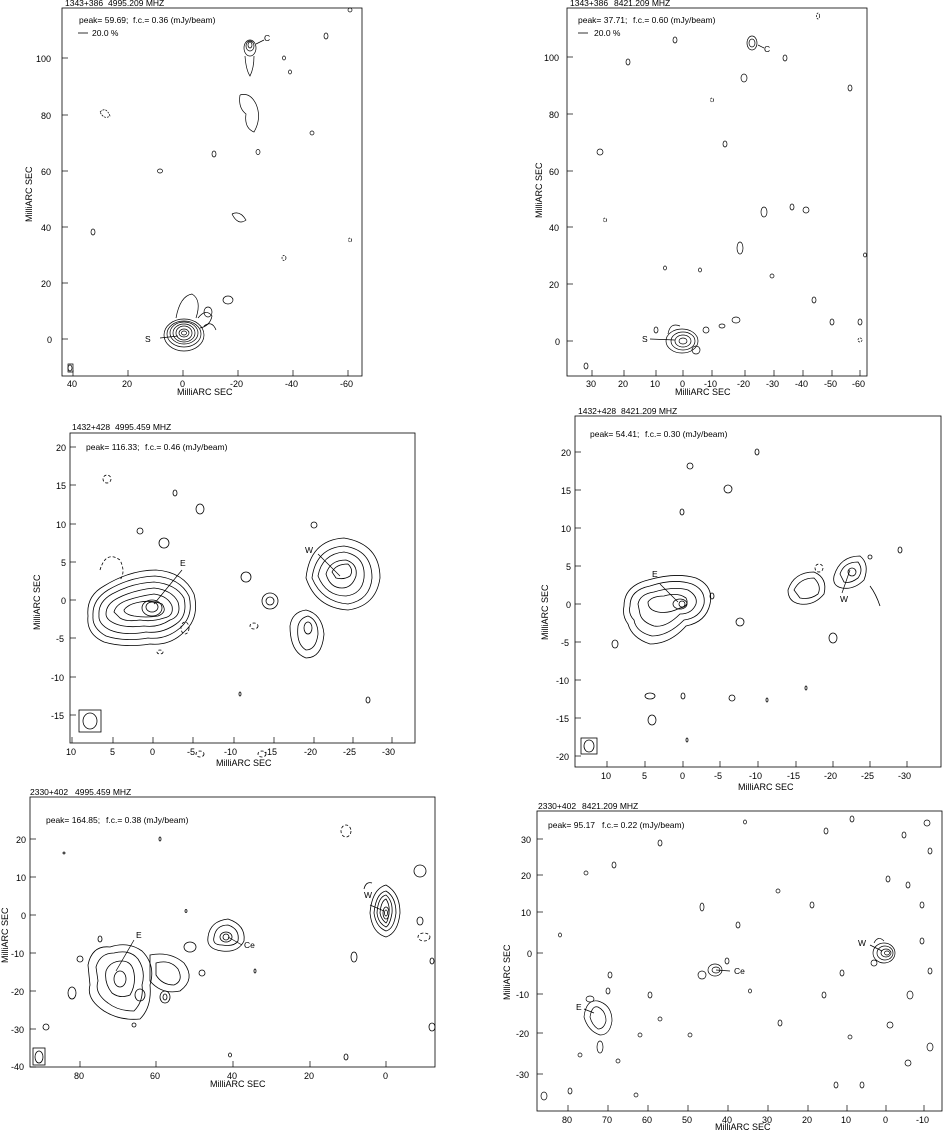 This screenshot has width=945, height=1132. What do you see at coordinates (186, 447) in the screenshot?
I see `first-contour-label: f.c.= 0.46 (mJy/beam)` at bounding box center [186, 447].